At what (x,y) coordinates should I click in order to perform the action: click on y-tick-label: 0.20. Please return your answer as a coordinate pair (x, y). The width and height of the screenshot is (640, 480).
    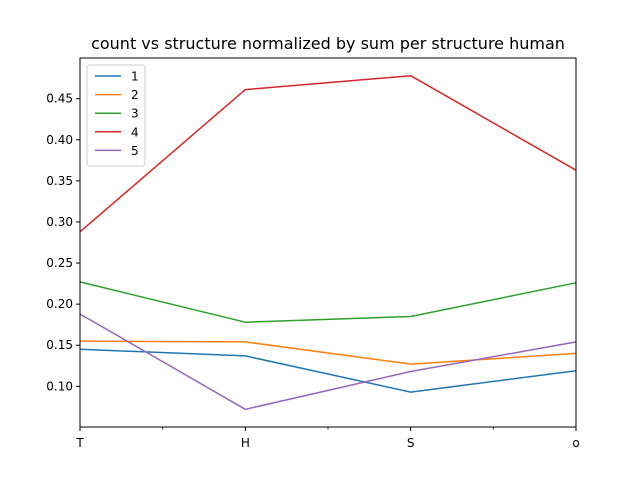
    Looking at the image, I should click on (59, 304).